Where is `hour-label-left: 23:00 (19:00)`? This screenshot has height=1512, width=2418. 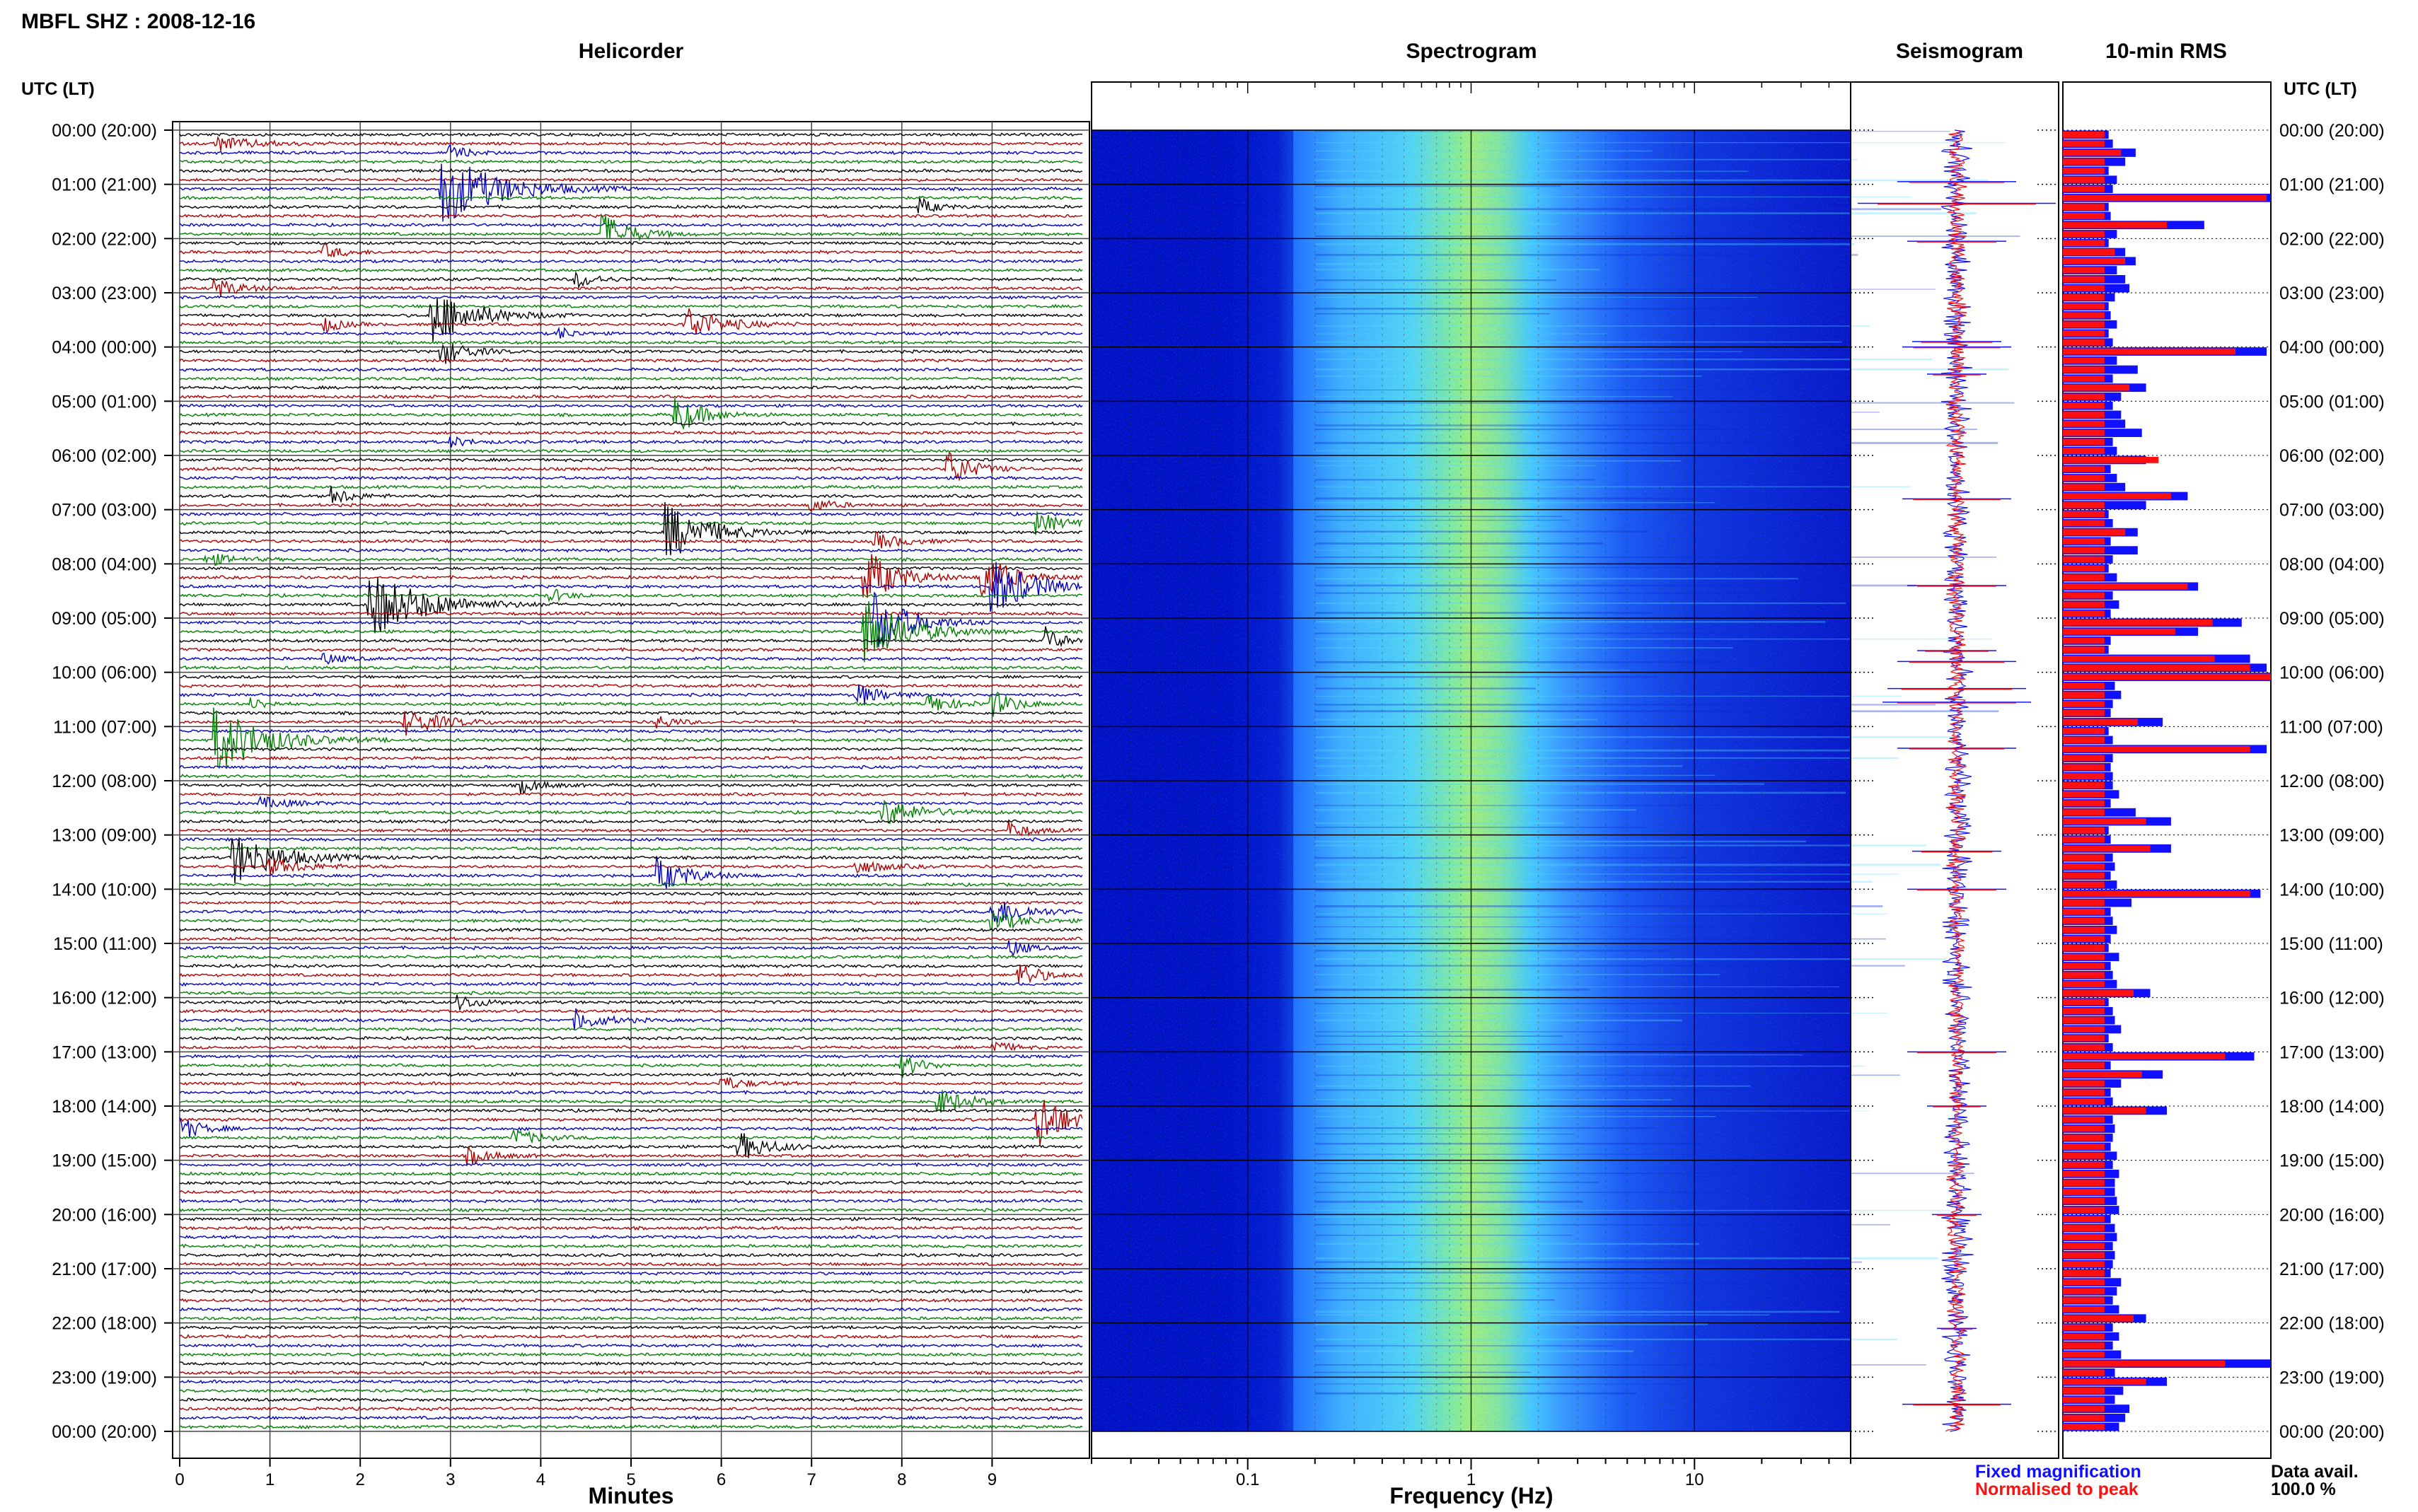
hour-label-left: 23:00 (19:00) is located at coordinates (104, 1378).